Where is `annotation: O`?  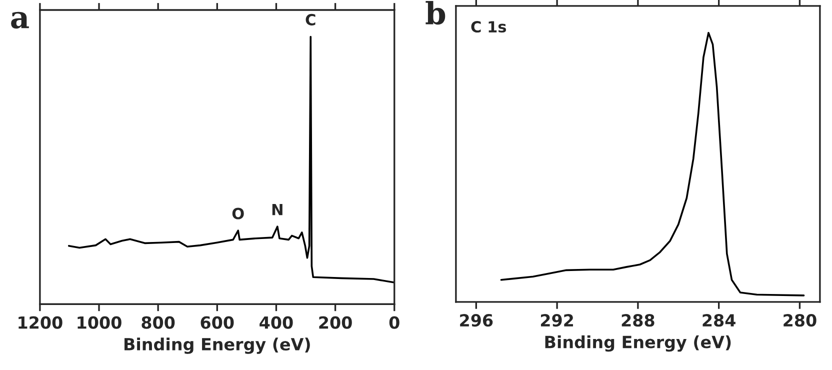 annotation: O is located at coordinates (238, 214).